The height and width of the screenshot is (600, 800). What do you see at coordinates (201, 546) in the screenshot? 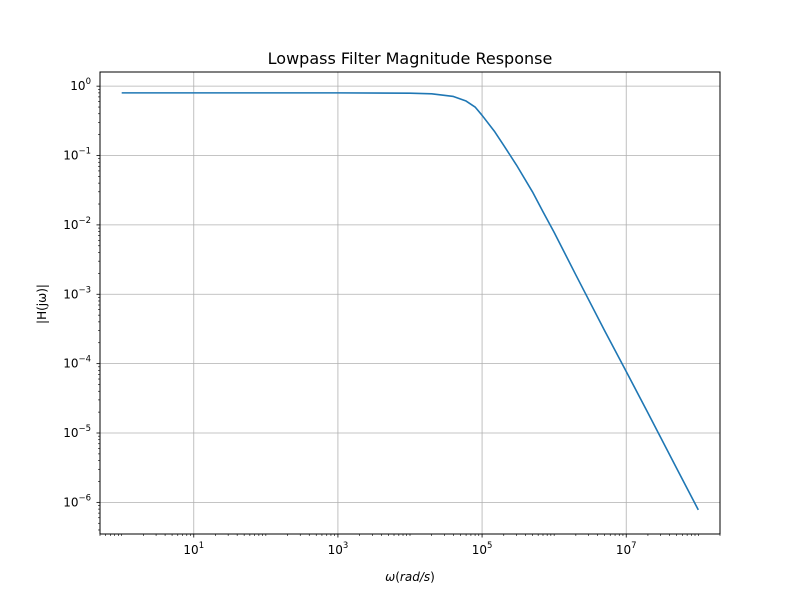
I see `x-tick-label-exponent: 1` at bounding box center [201, 546].